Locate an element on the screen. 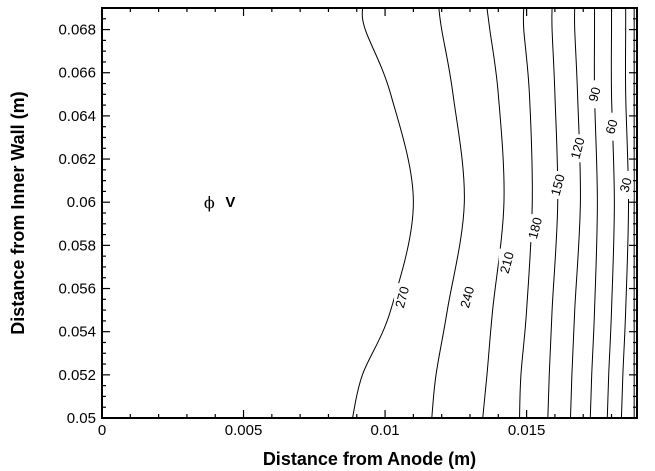  contour-label-270: 270 is located at coordinates (402, 297).